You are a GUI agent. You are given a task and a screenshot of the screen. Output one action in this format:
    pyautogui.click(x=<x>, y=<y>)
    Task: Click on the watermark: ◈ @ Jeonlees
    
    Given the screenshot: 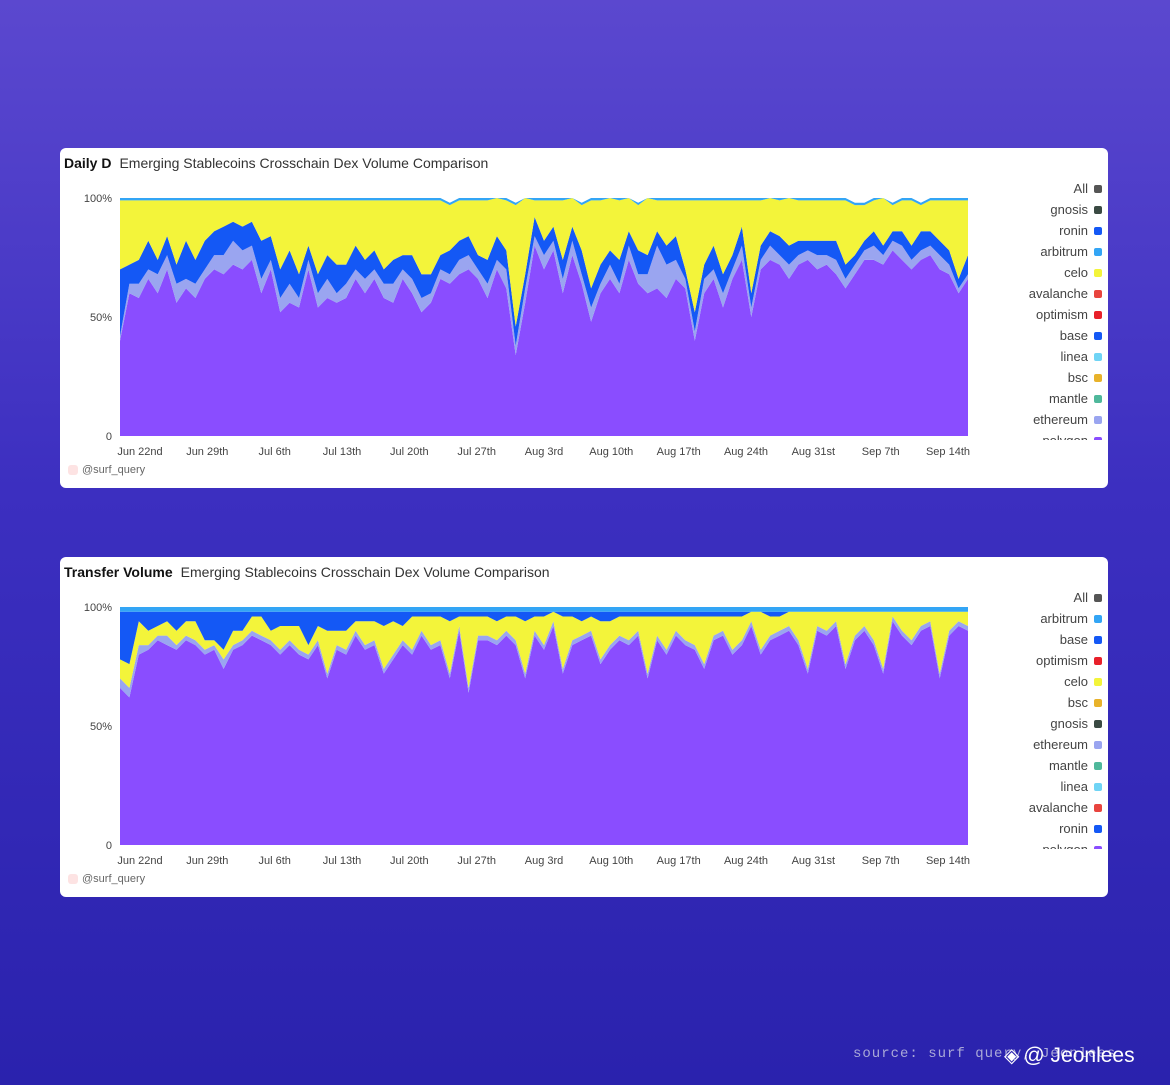 What is the action you would take?
    pyautogui.click(x=1069, y=1055)
    